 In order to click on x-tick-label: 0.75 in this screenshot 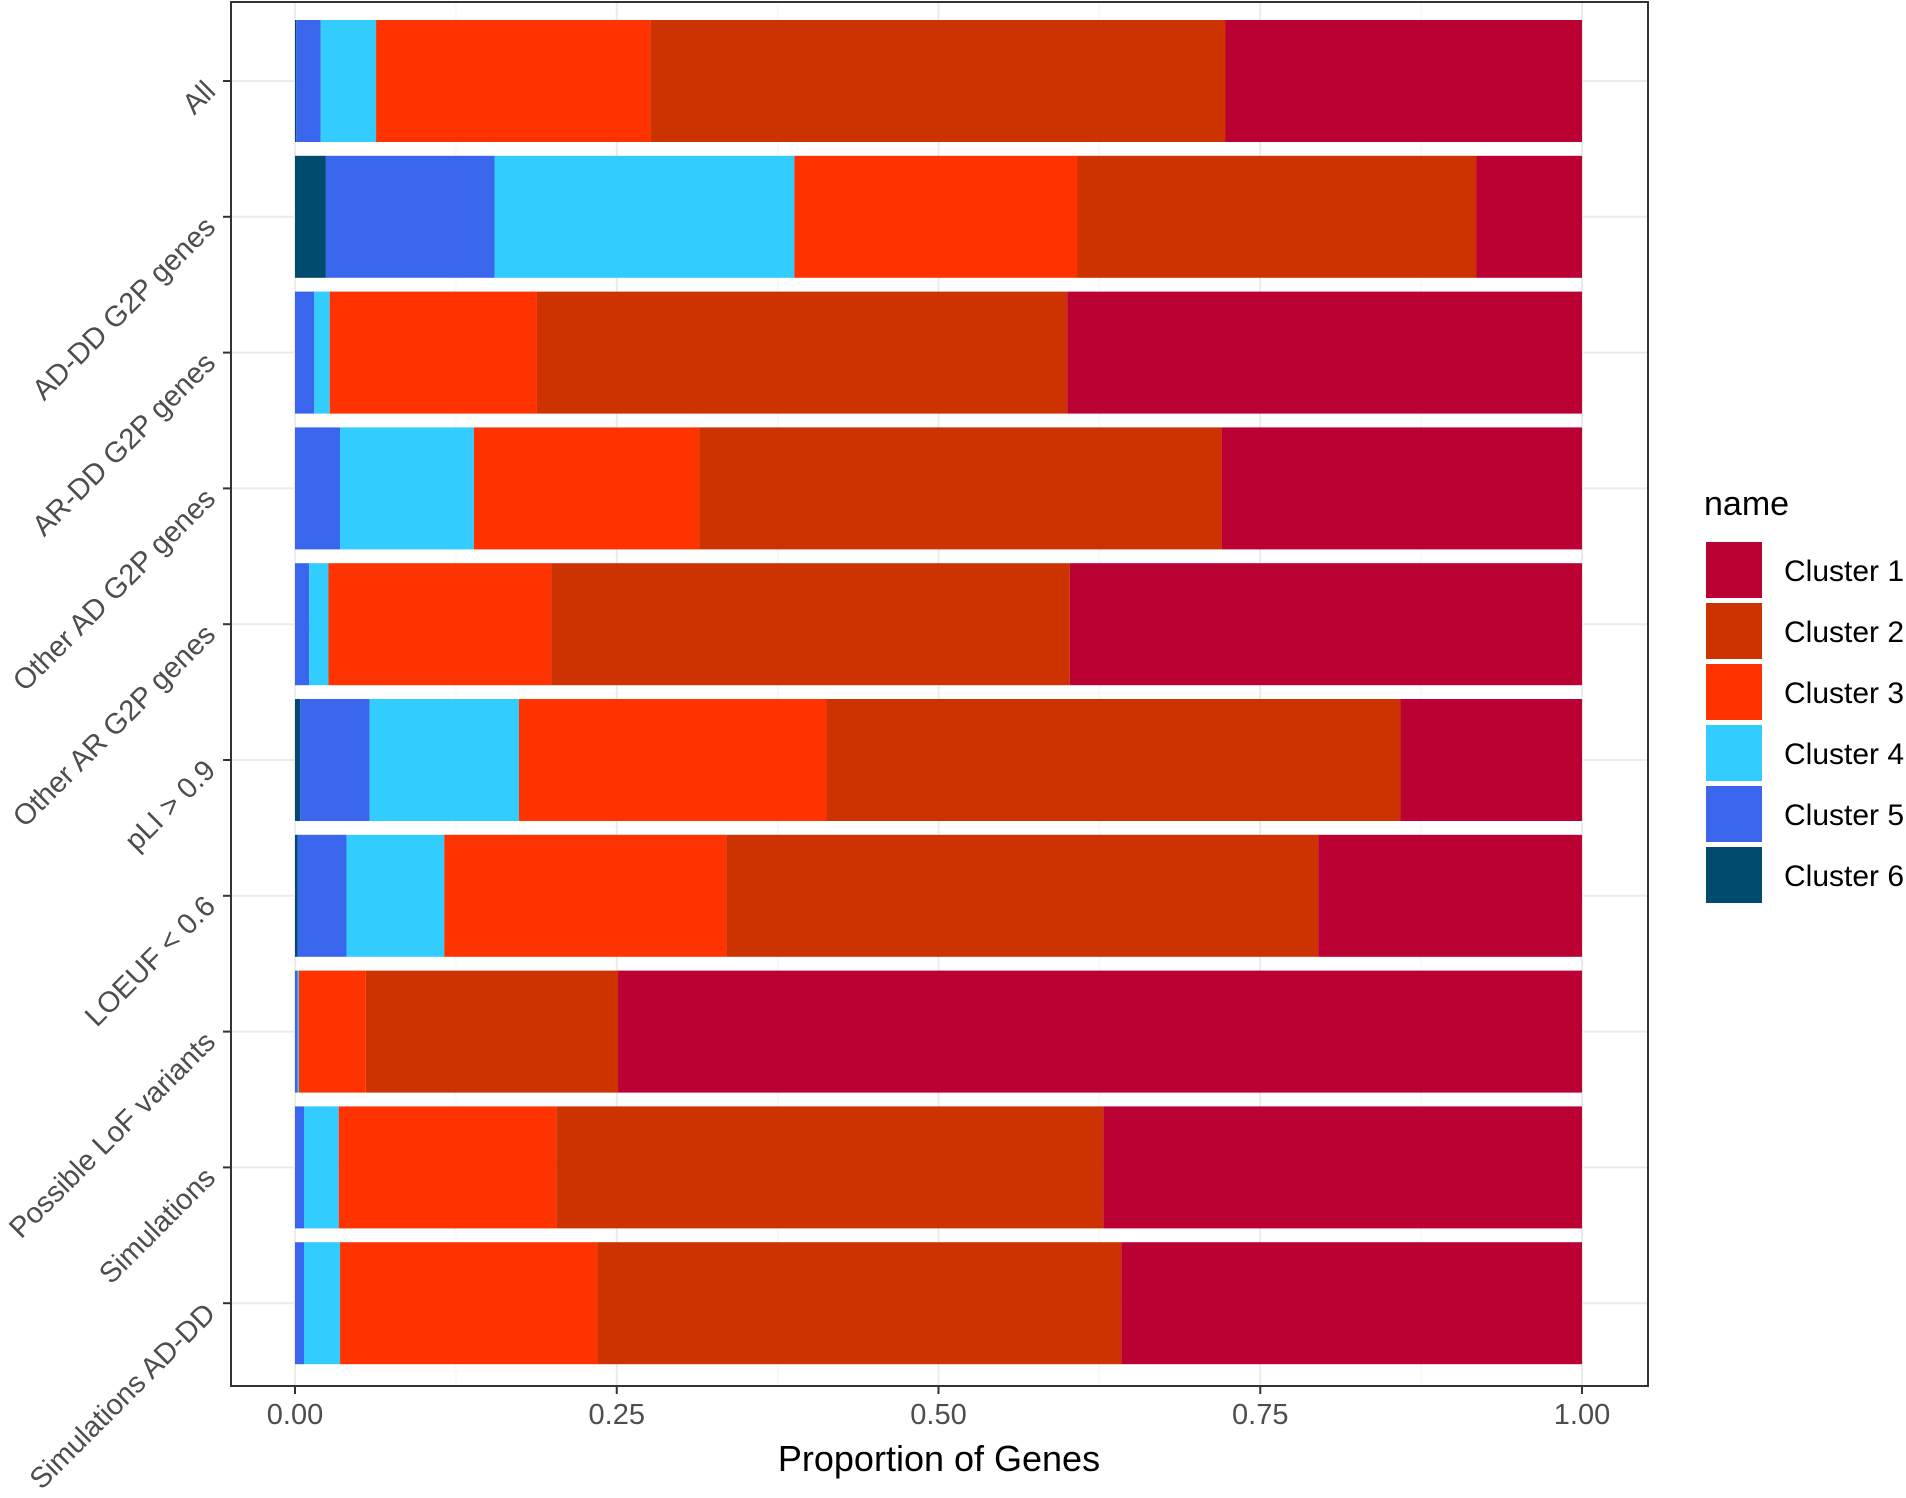, I will do `click(1260, 1415)`.